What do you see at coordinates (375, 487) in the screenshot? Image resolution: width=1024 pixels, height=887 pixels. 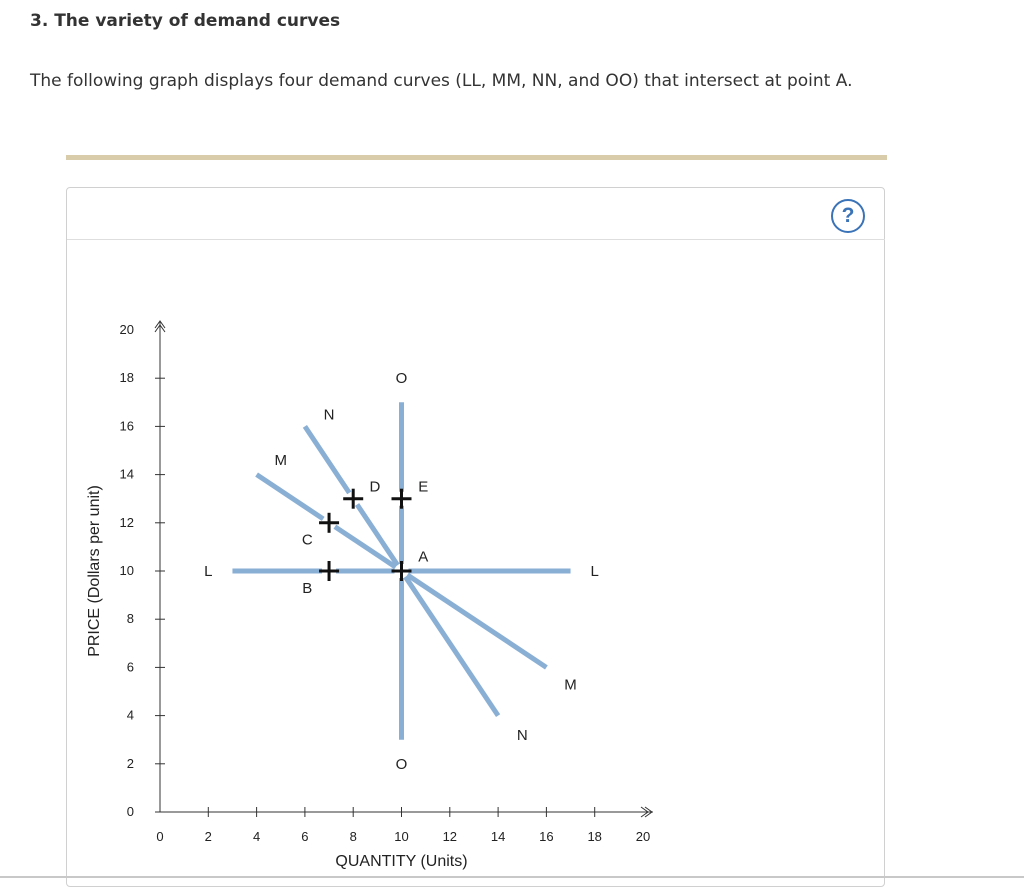 I see `point-label-d: D` at bounding box center [375, 487].